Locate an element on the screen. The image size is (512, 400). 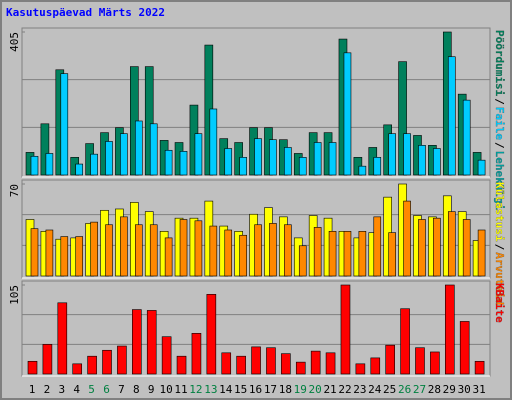
x-tick-label: 21 is located at coordinates (329, 389).